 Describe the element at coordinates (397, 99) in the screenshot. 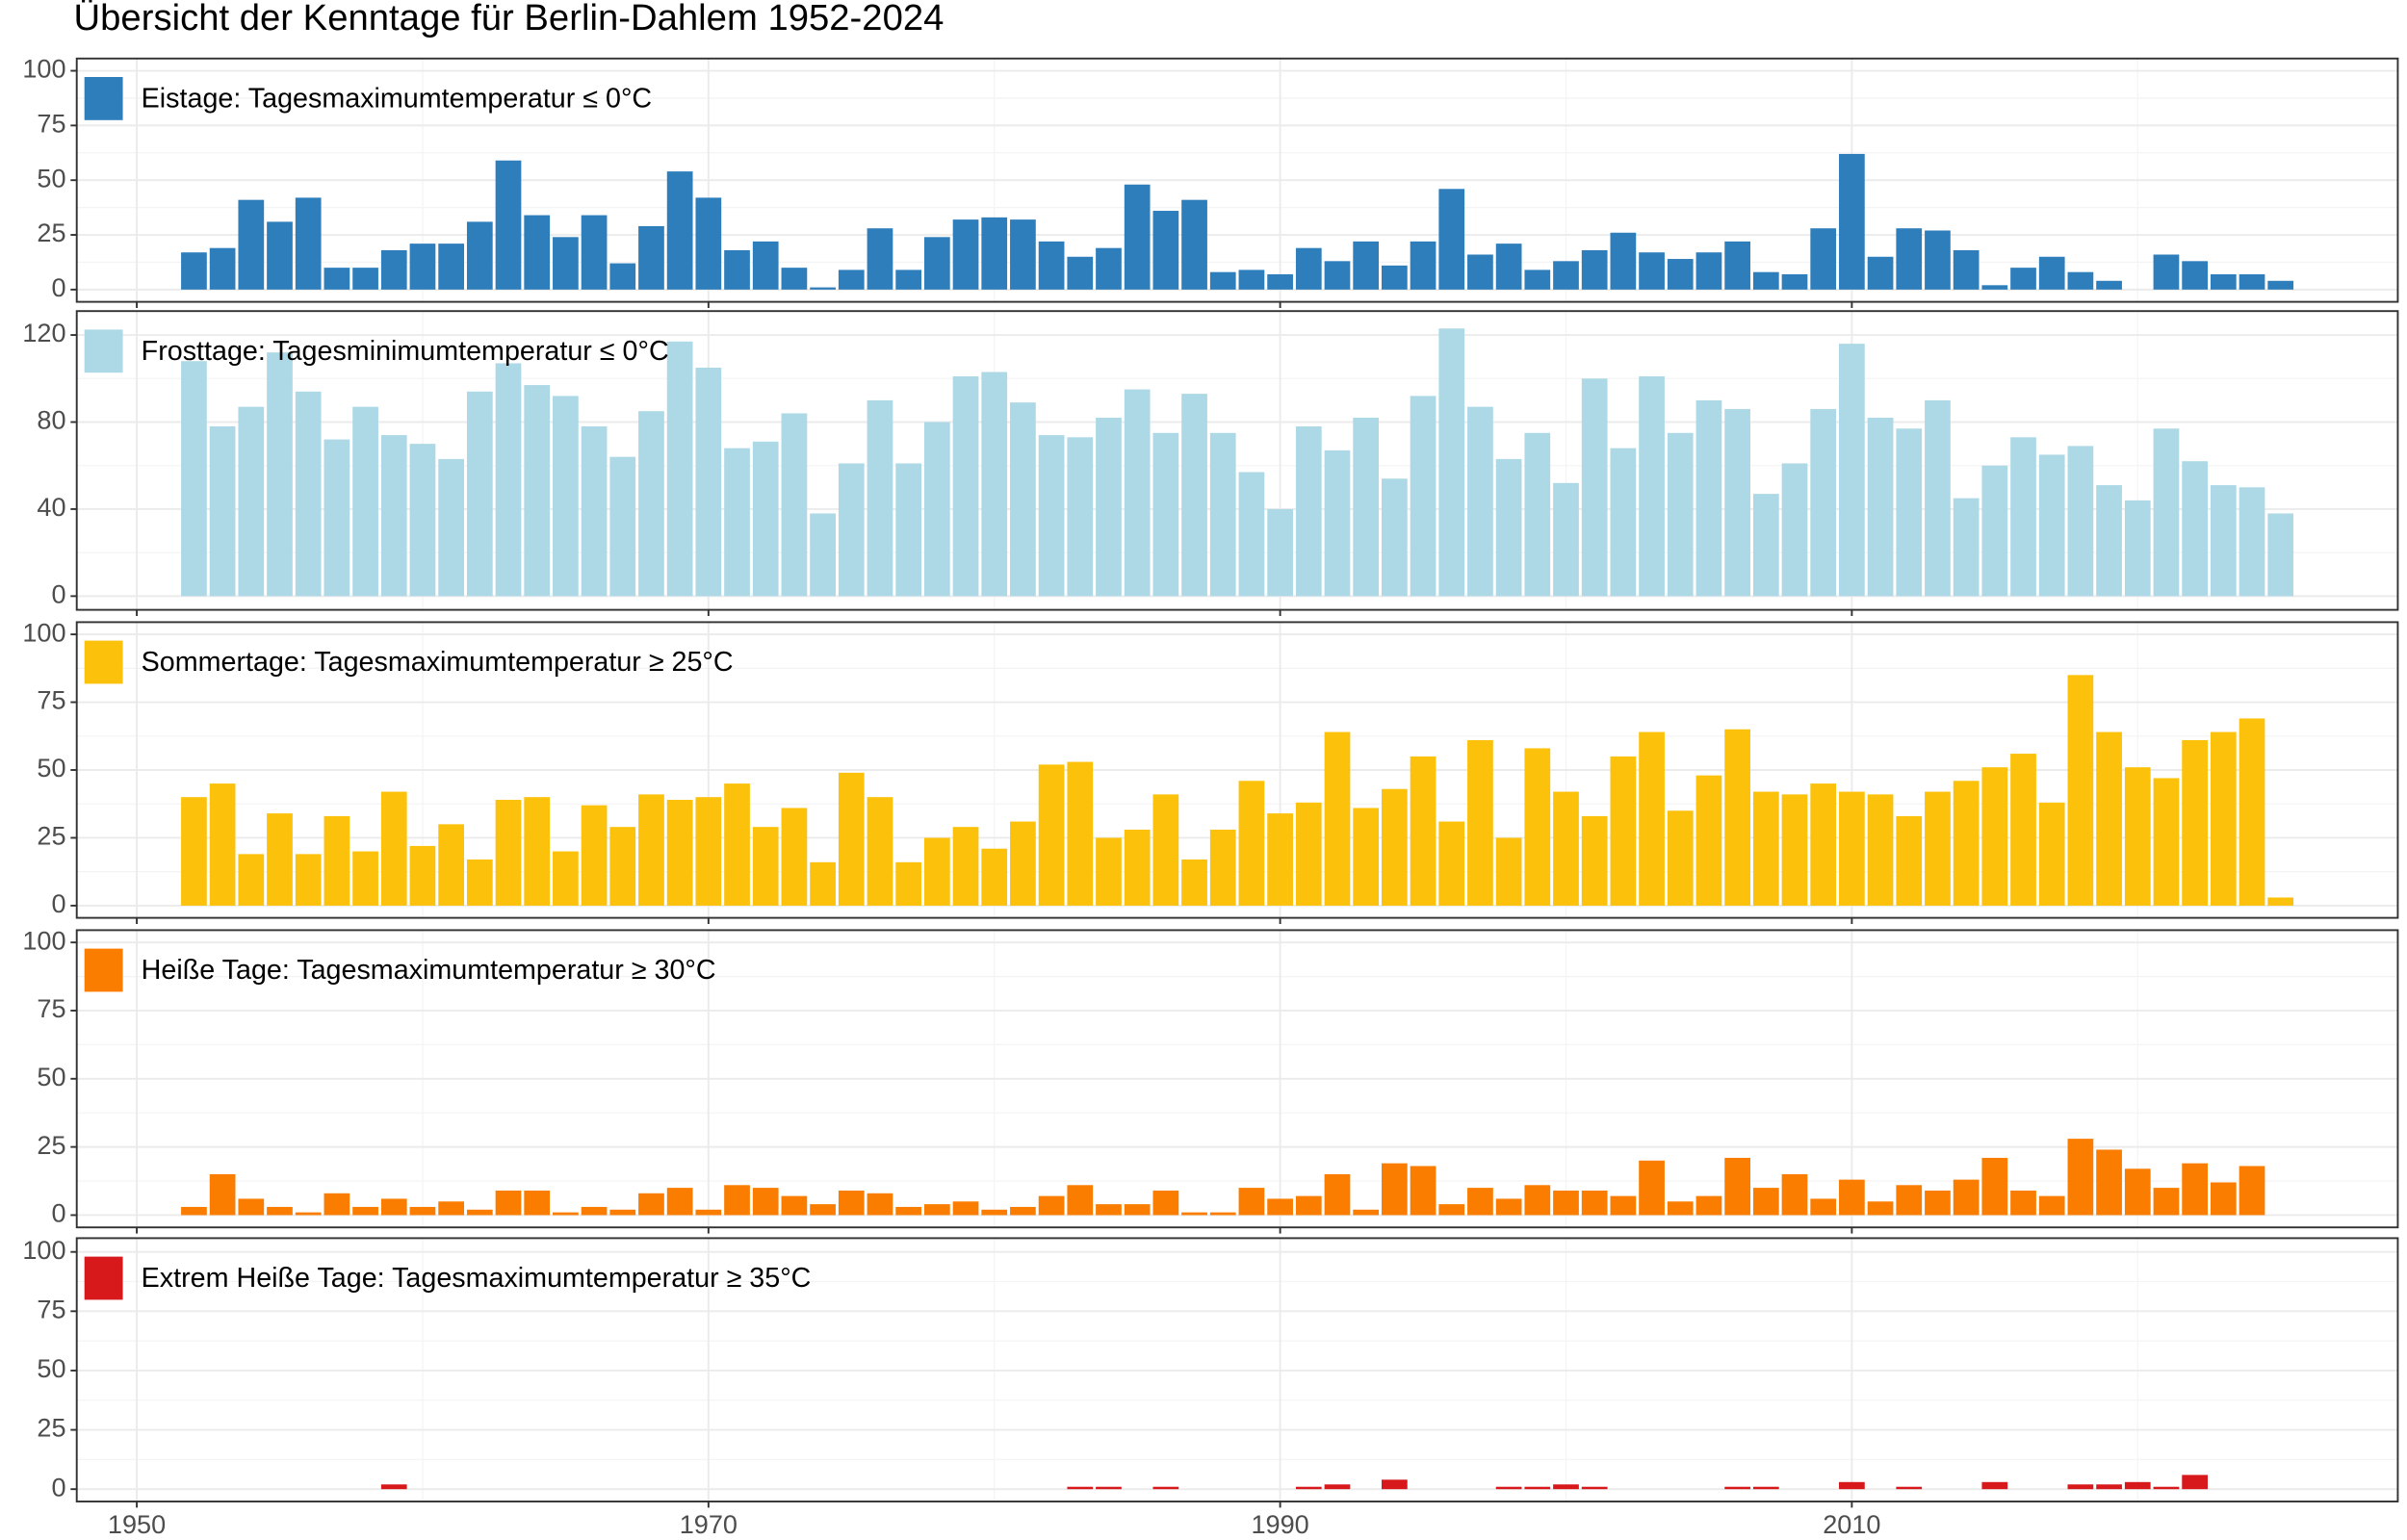

I see `legend-label: Eistage: Tagesmaximumtemperatur ≤ 0°C` at that location.